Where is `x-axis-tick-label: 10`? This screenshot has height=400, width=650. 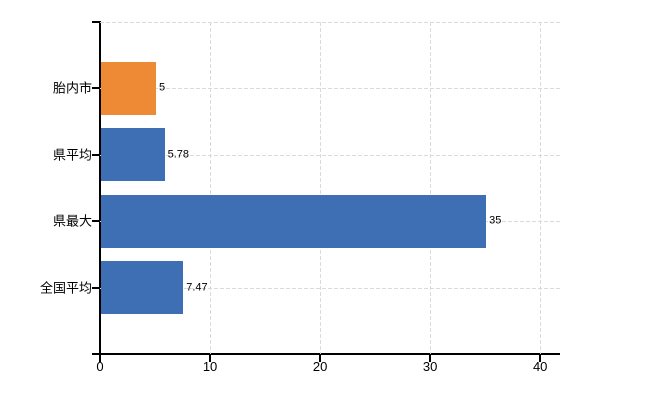 x-axis-tick-label: 10 is located at coordinates (210, 366).